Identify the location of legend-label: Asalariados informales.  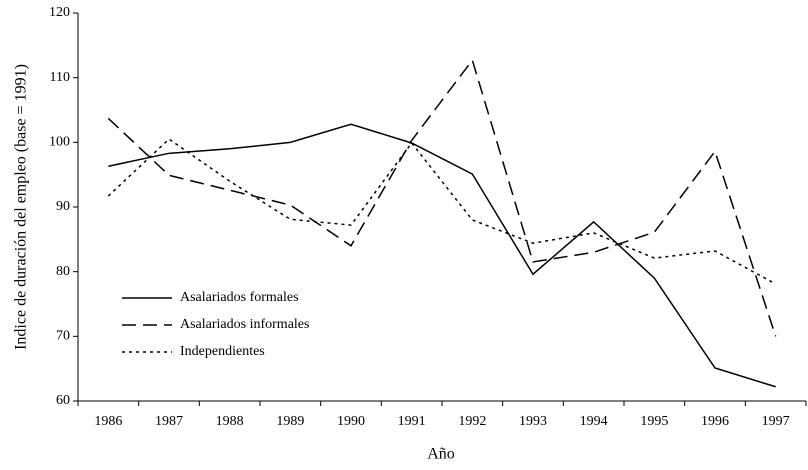
(244, 324).